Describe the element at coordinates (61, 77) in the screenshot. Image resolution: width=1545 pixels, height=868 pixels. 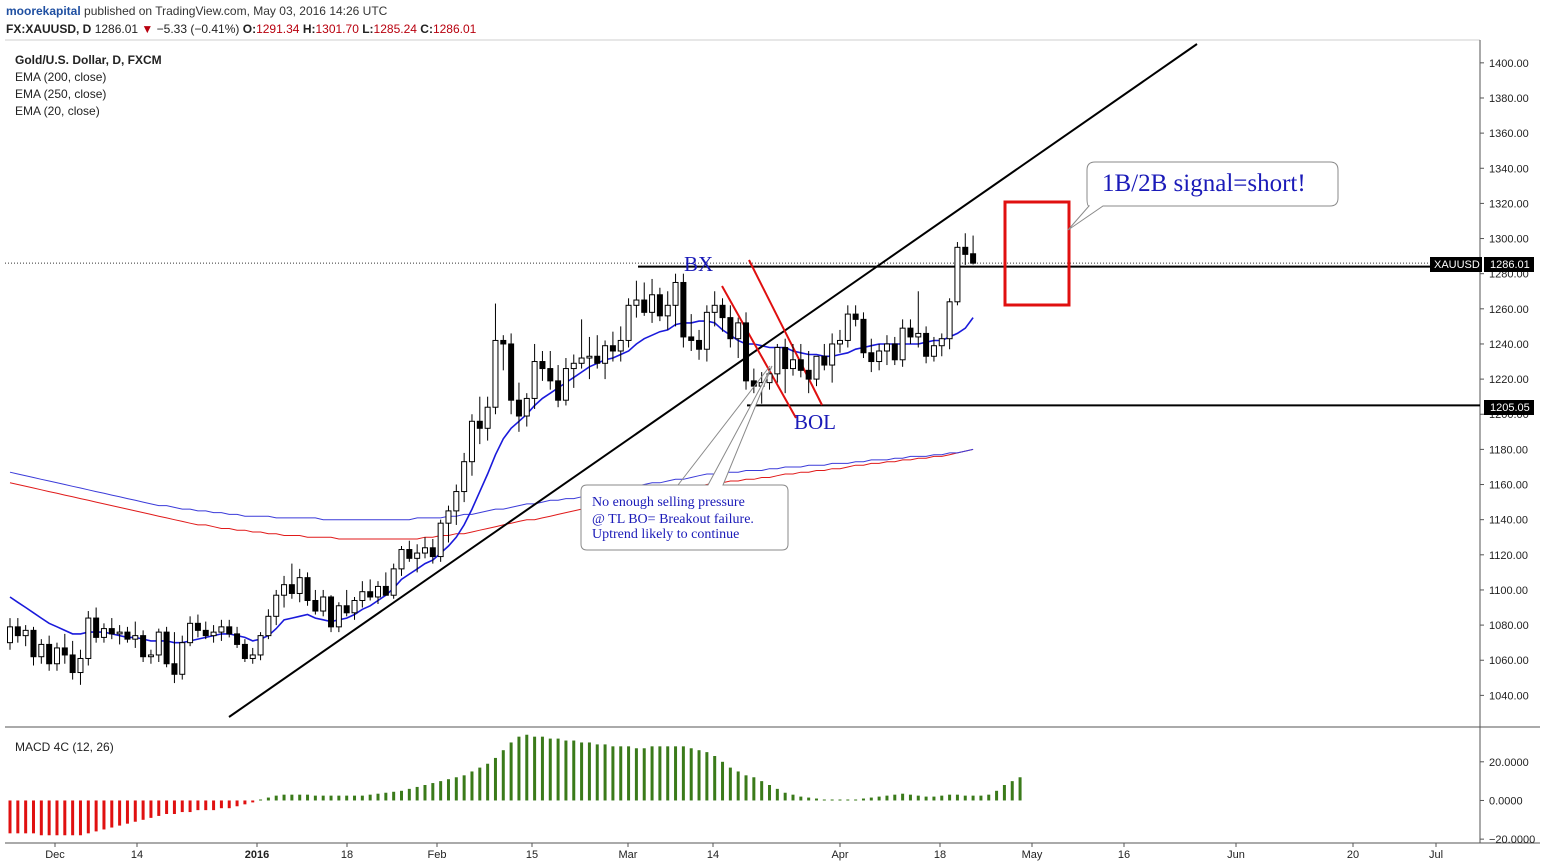
I see `legend-ema200: EMA (200, close)` at that location.